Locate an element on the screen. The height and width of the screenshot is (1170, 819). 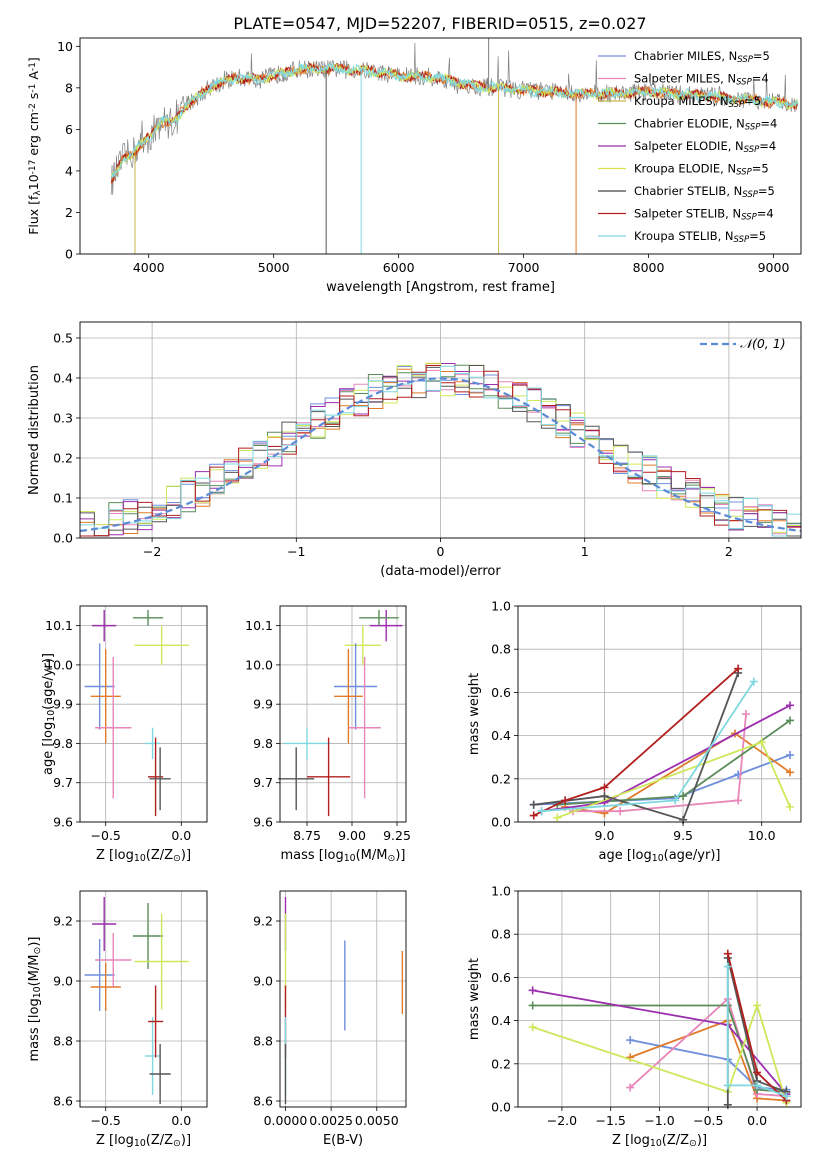
legend-label: Salpeter MILES, NSSP=4 is located at coordinates (701, 80).